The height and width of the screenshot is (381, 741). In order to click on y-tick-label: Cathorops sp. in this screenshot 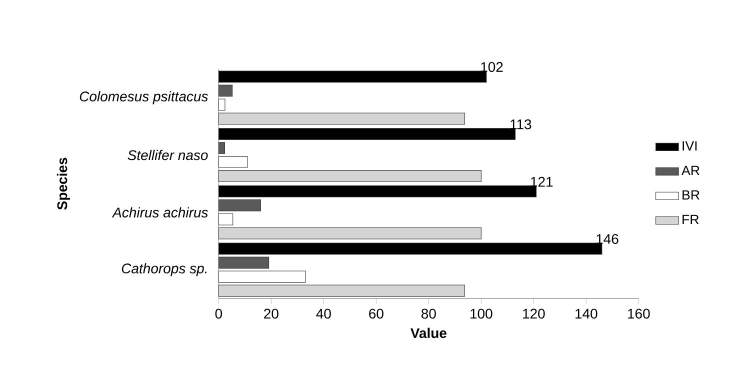, I will do `click(164, 269)`.